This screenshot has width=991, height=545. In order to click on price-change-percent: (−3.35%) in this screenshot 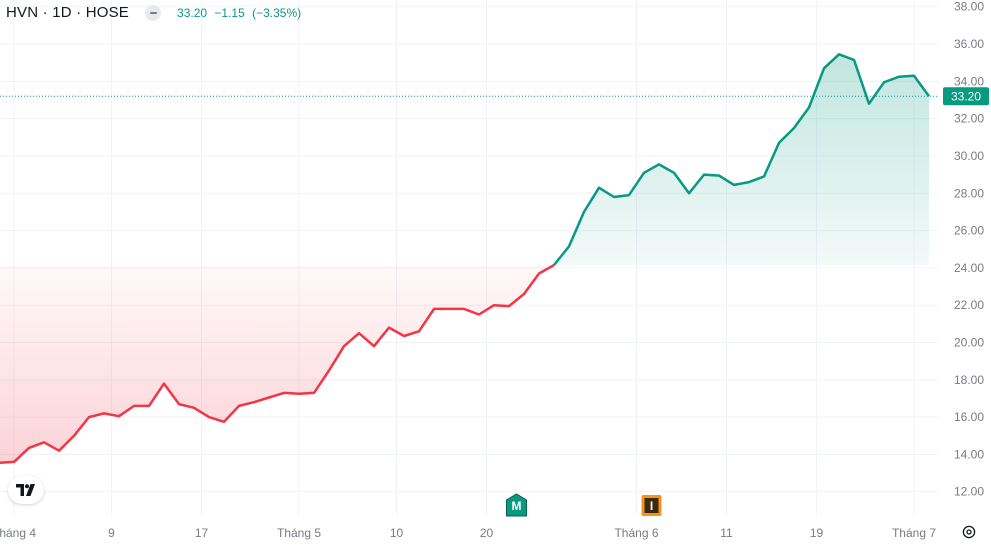, I will do `click(277, 12)`.